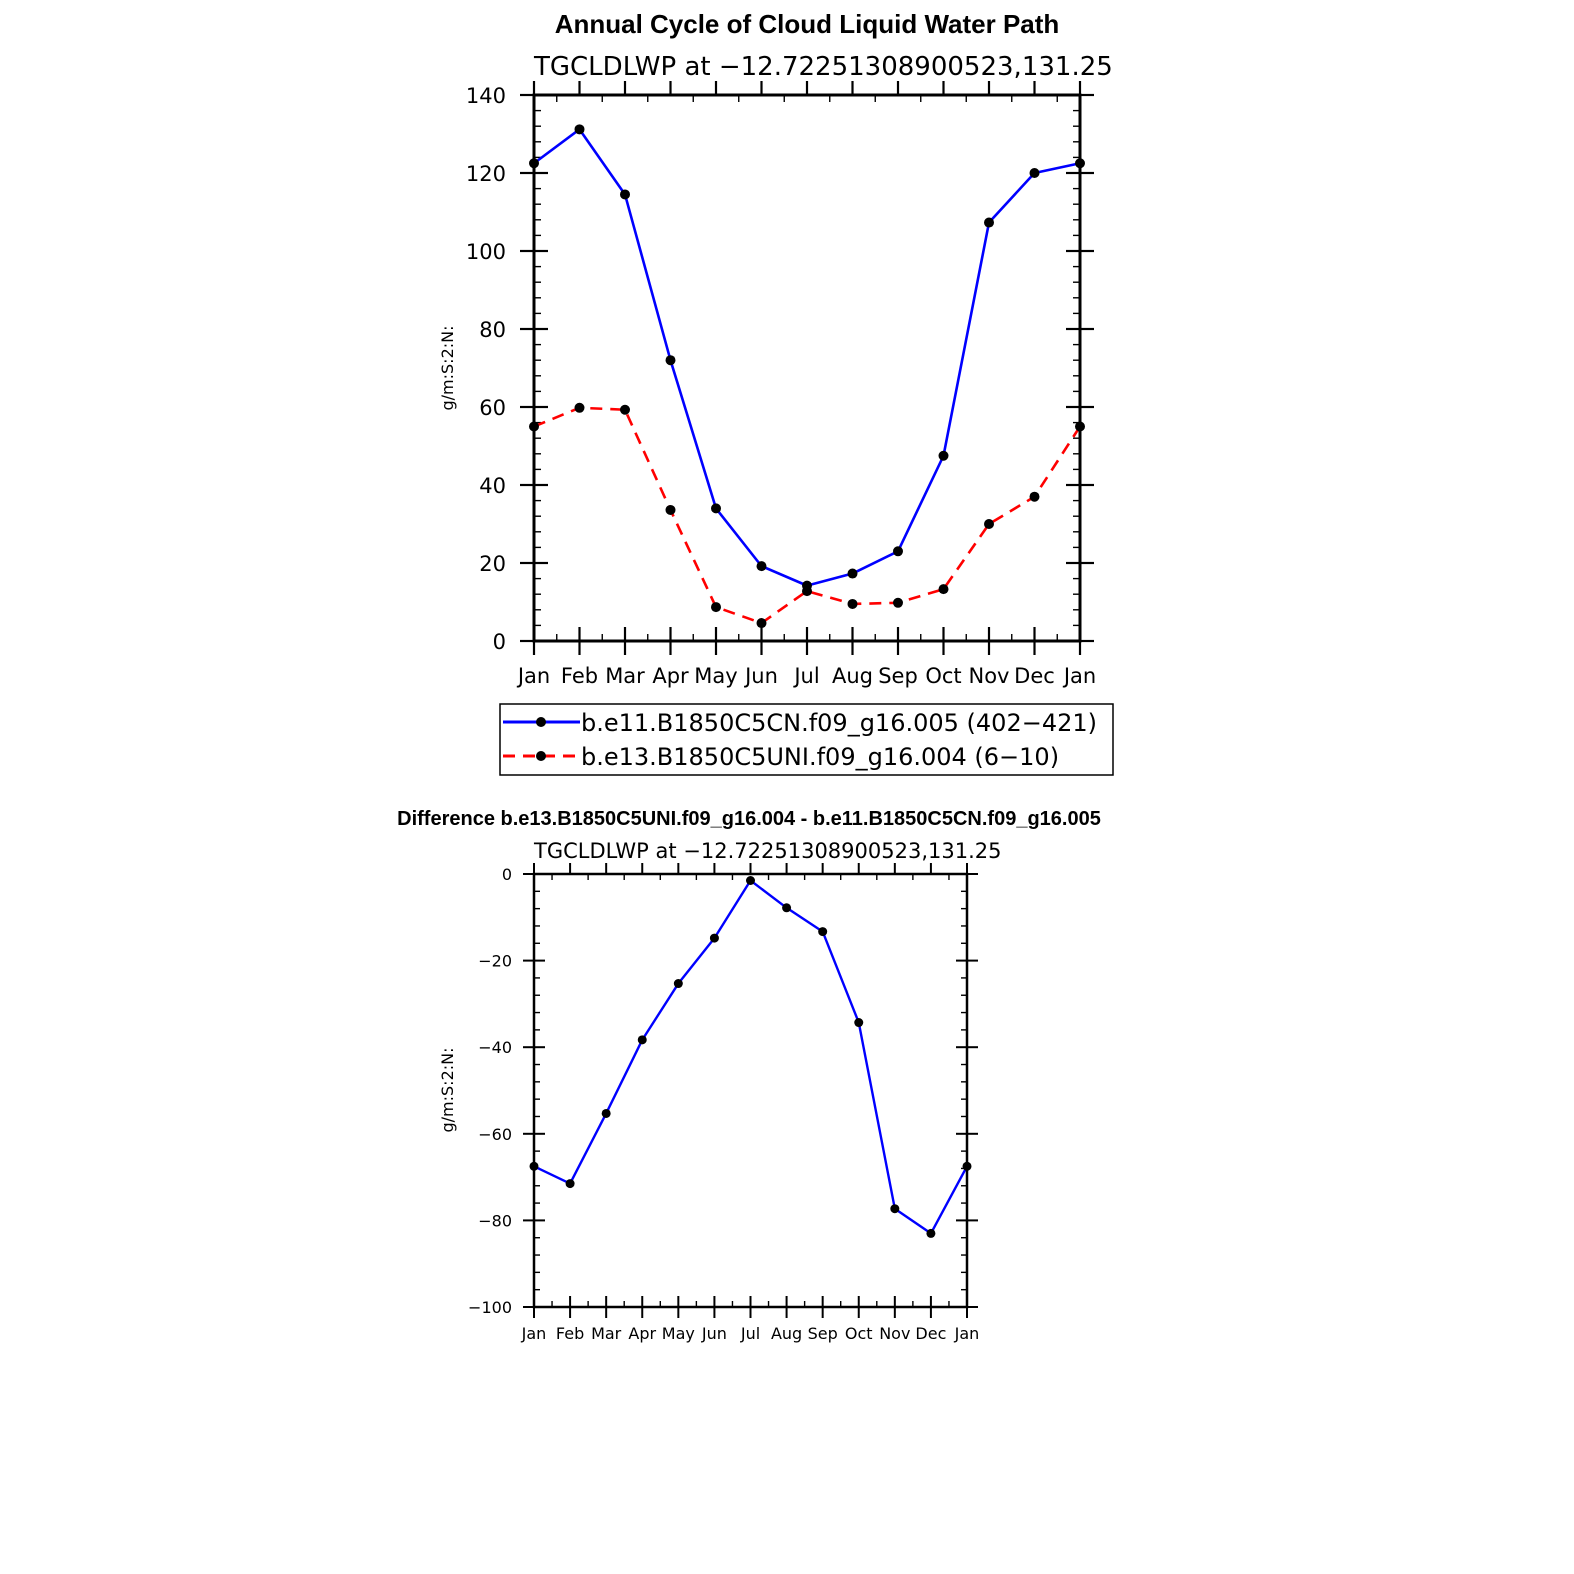 This screenshot has height=1574, width=1574. I want to click on y-tick-label: 140, so click(486, 96).